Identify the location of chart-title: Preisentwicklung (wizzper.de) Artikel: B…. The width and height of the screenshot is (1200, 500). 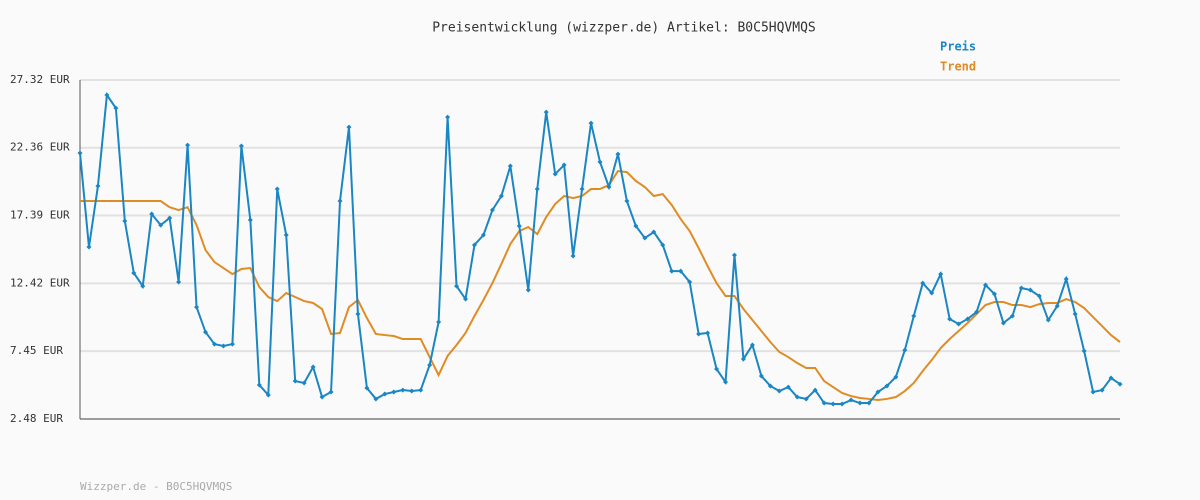
(624, 28).